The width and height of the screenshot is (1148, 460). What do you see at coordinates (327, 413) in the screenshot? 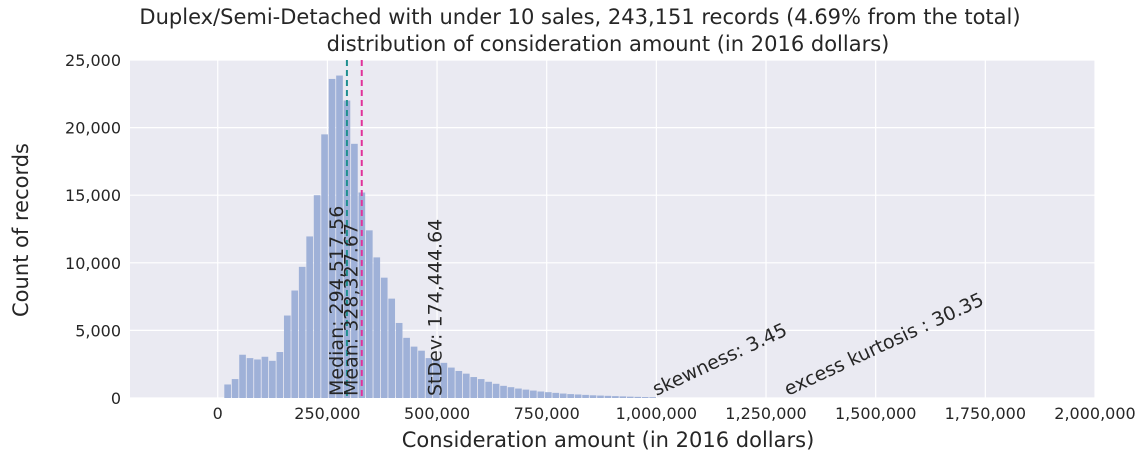
I see `x-tick-label: 250,000` at bounding box center [327, 413].